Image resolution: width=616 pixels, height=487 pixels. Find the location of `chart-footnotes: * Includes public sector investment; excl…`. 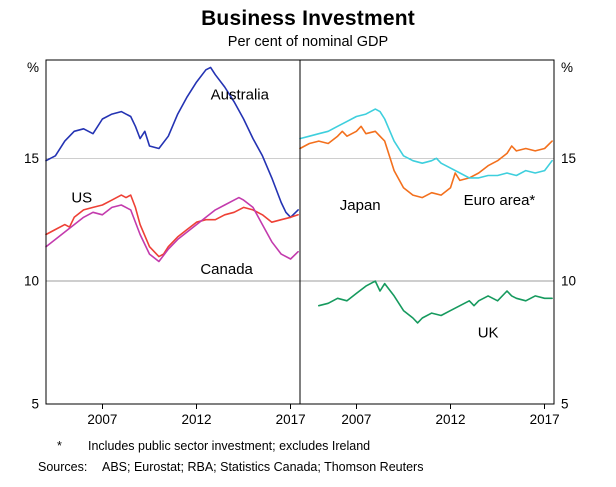

chart-footnotes: * Includes public sector investment; excl… is located at coordinates (308, 456).